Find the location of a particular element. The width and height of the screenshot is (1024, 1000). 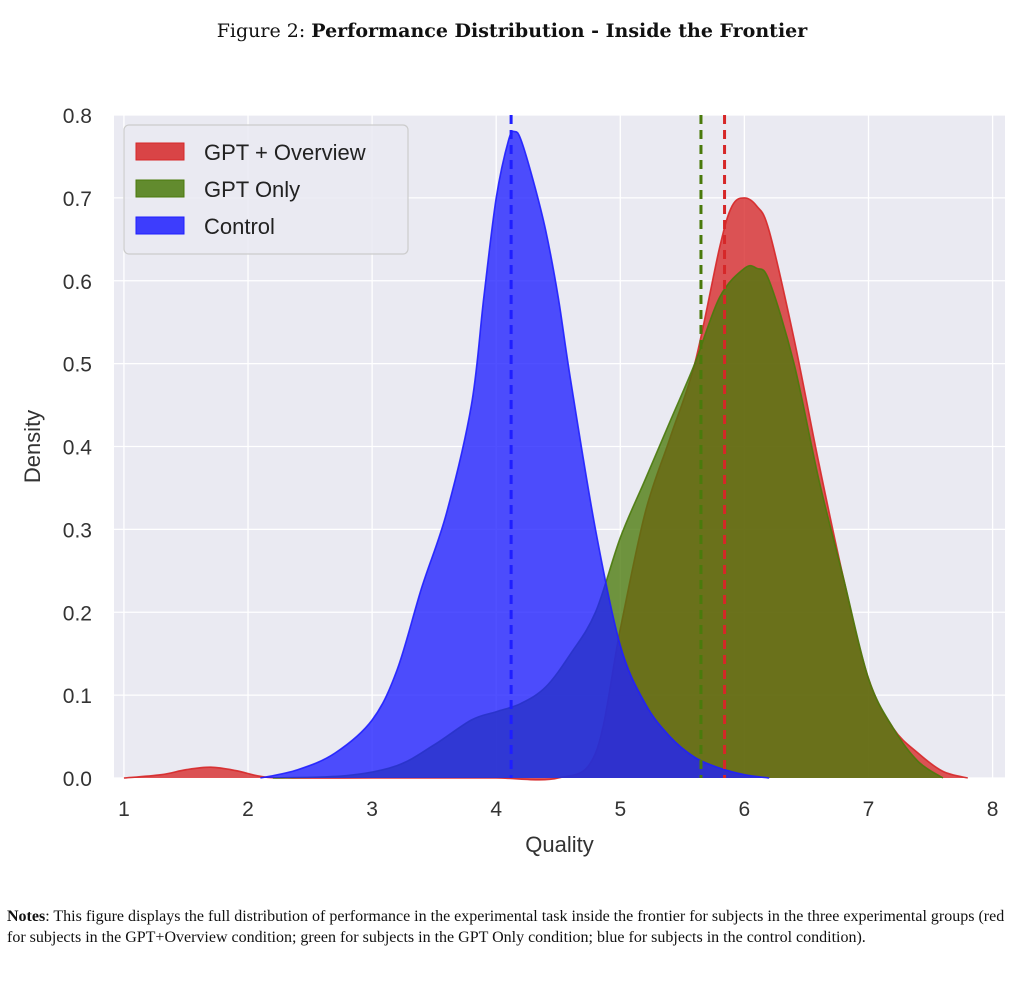

x-tick-label: 7 is located at coordinates (869, 809).